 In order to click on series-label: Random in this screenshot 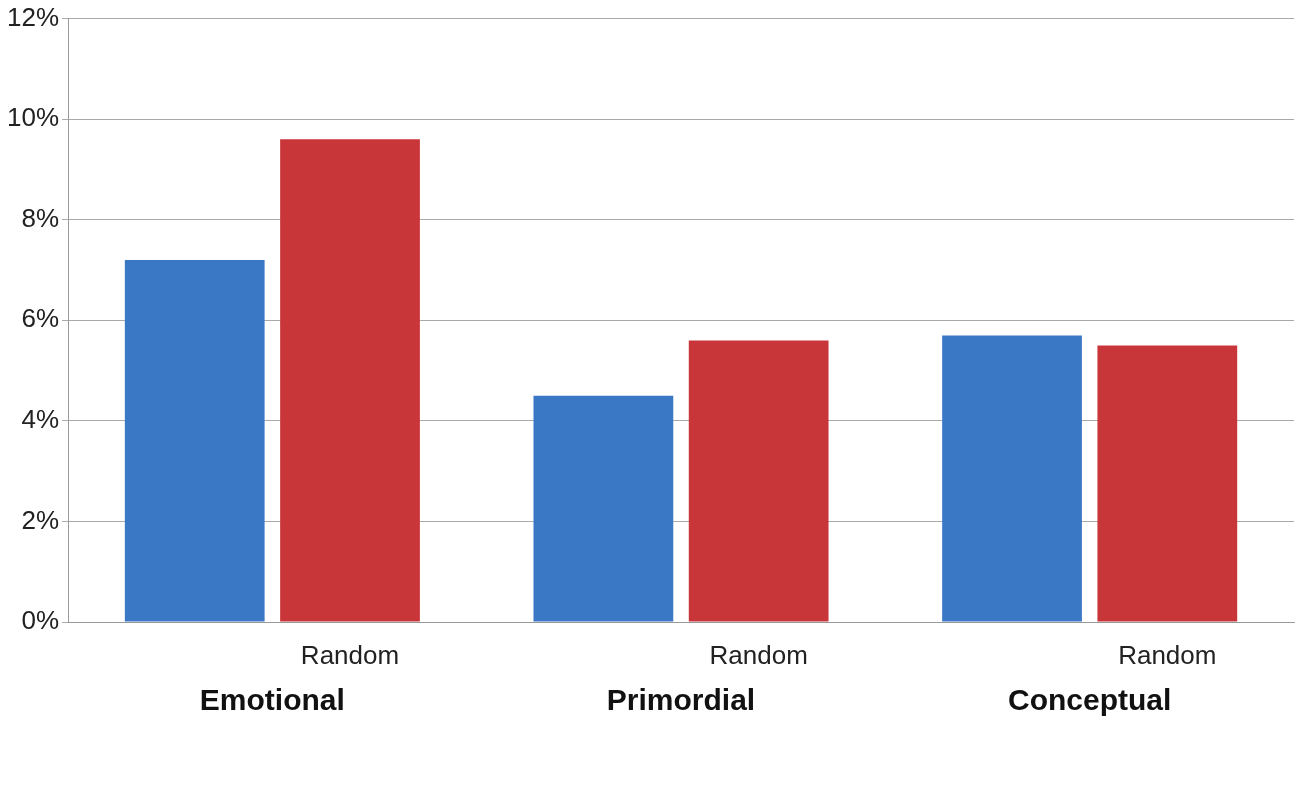, I will do `click(350, 655)`.